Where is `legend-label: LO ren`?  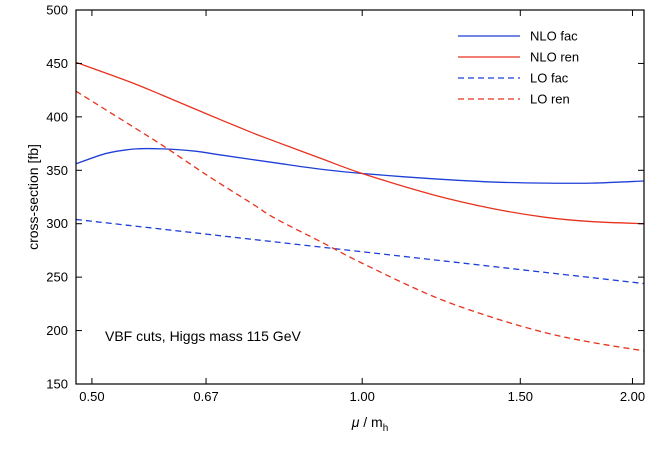 legend-label: LO ren is located at coordinates (550, 99).